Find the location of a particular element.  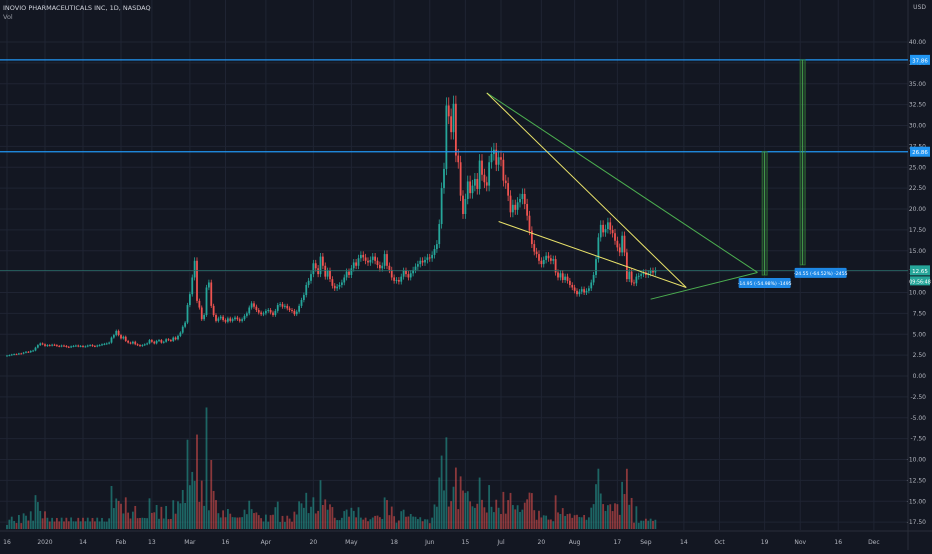

x-tick-label: 18 is located at coordinates (394, 542).